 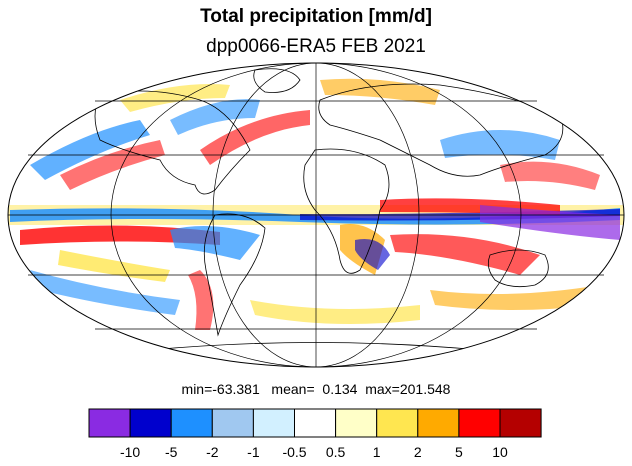 I want to click on africa-outline, so click(x=346, y=211).